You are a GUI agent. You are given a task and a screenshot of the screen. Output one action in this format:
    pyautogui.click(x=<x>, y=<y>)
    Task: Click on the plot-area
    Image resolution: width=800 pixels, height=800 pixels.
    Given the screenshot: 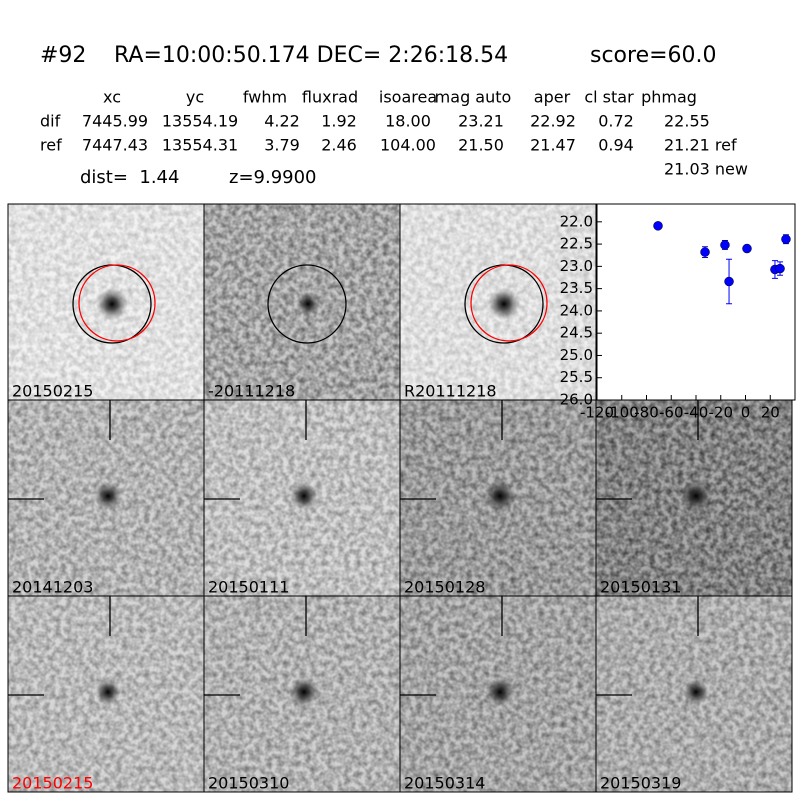 What is the action you would take?
    pyautogui.click(x=696, y=302)
    